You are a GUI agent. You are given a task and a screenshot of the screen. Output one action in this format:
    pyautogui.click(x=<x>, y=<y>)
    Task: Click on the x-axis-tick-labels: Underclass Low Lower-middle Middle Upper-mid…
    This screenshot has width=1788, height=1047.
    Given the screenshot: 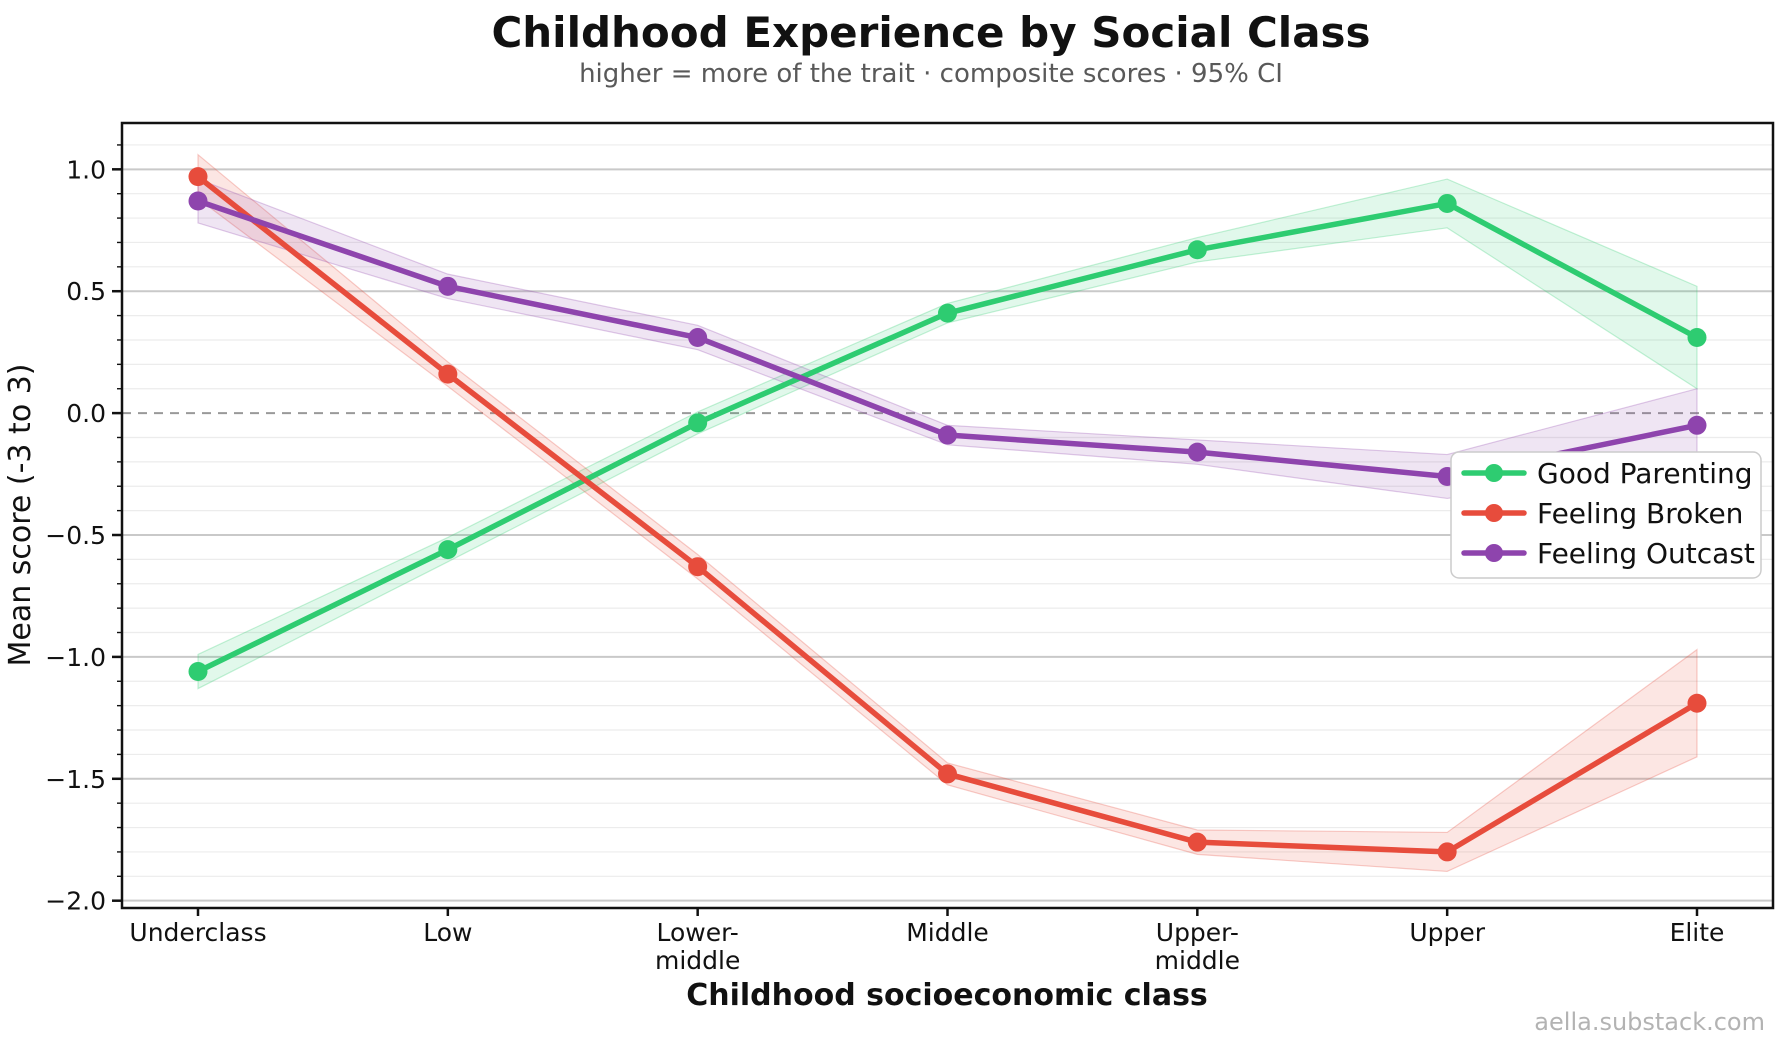 What is the action you would take?
    pyautogui.click(x=926, y=946)
    